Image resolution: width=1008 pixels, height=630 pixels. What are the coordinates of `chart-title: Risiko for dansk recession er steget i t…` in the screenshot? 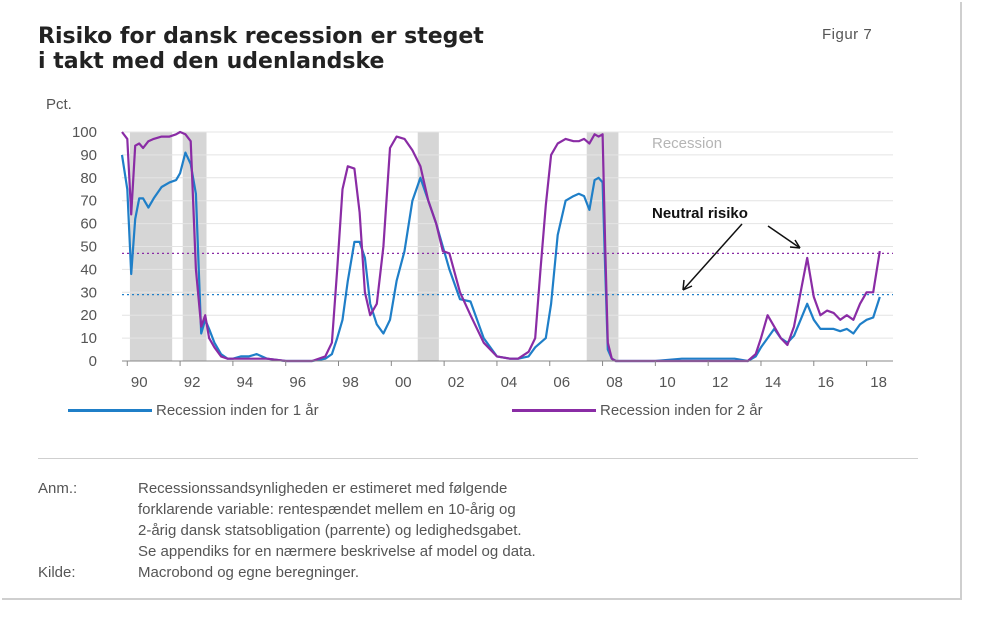 It's located at (261, 49).